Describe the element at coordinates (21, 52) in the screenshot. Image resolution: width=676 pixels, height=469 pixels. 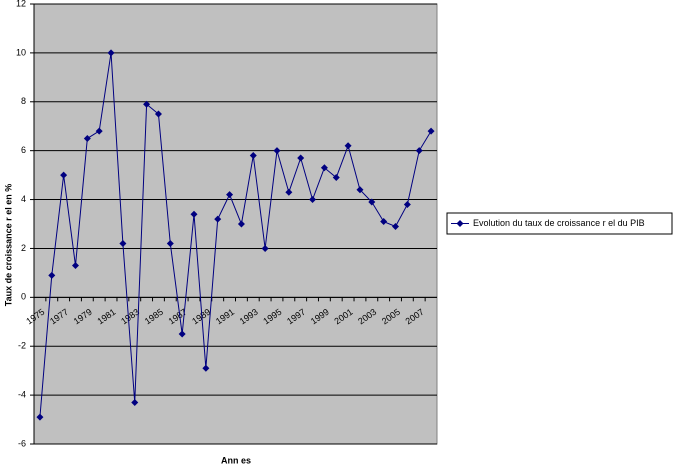
I see `y-tick-label: 10` at that location.